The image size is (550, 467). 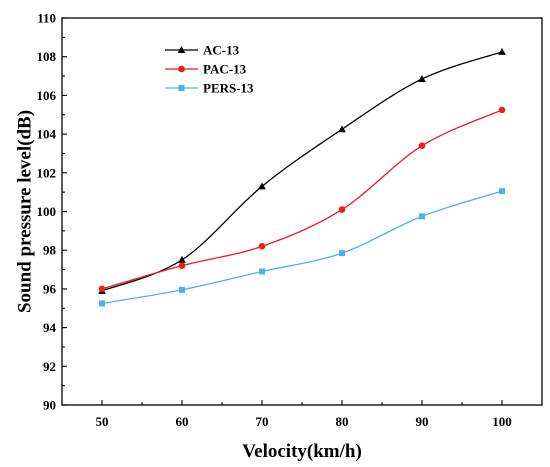 What do you see at coordinates (221, 50) in the screenshot?
I see `legend-label: AC-13` at bounding box center [221, 50].